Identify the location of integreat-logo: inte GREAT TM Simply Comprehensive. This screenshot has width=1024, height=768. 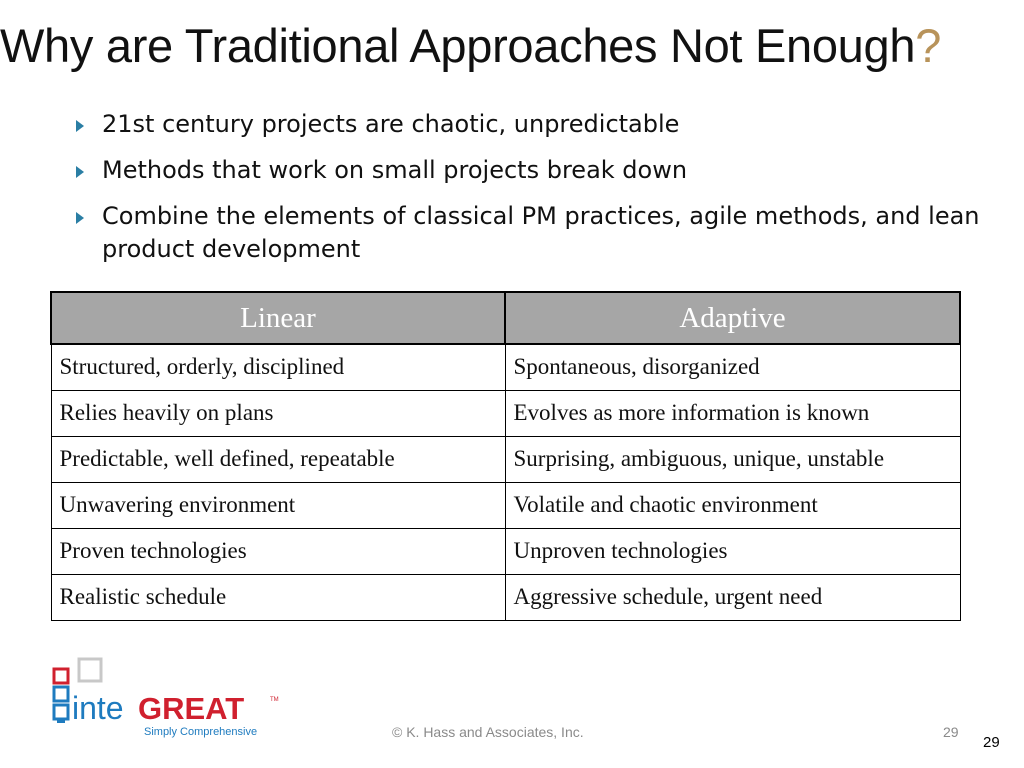
(167, 699).